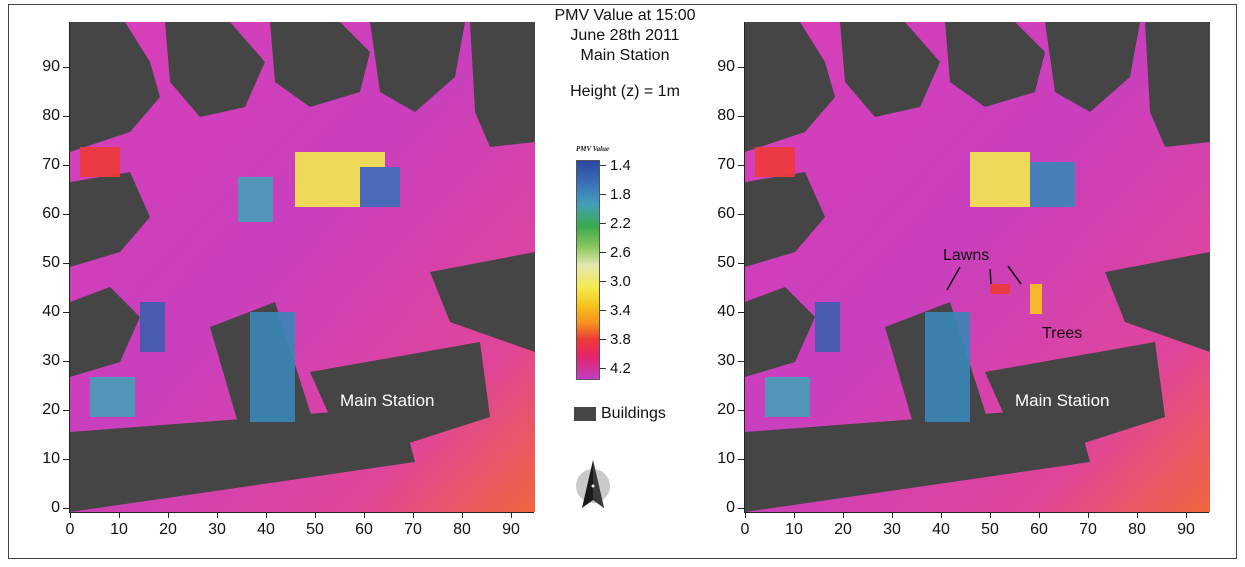 Image resolution: width=1245 pixels, height=567 pixels. What do you see at coordinates (620, 368) in the screenshot?
I see `legend-value-label: 4.2` at bounding box center [620, 368].